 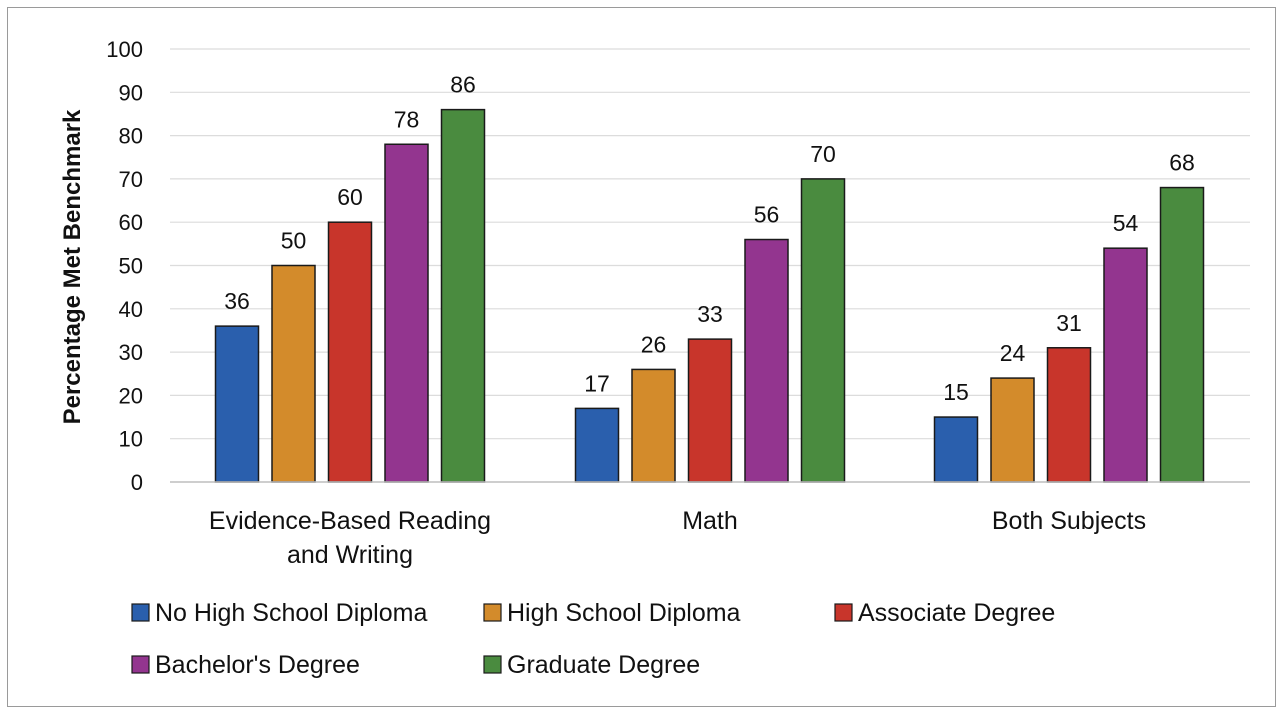 What do you see at coordinates (1069, 323) in the screenshot?
I see `data-label: 31` at bounding box center [1069, 323].